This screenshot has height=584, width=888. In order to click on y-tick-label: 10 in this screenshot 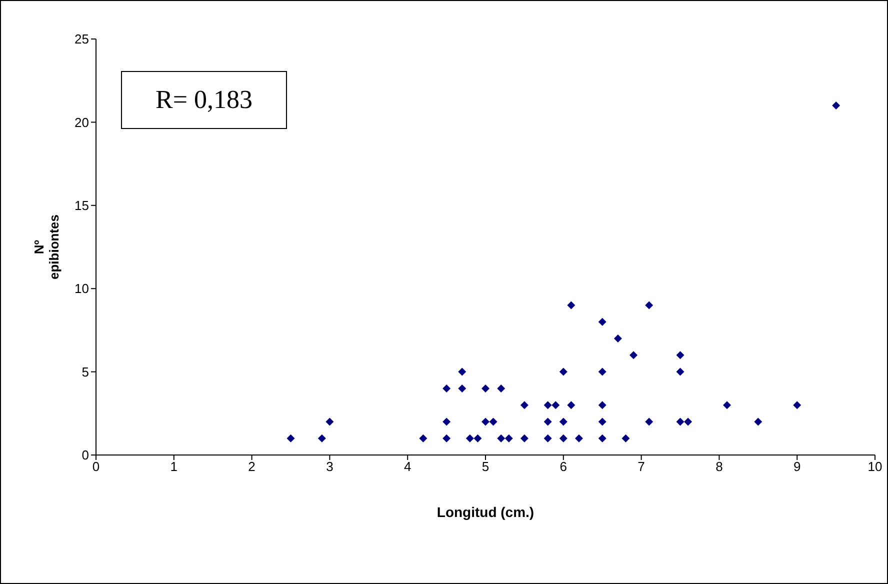, I will do `click(81, 288)`.